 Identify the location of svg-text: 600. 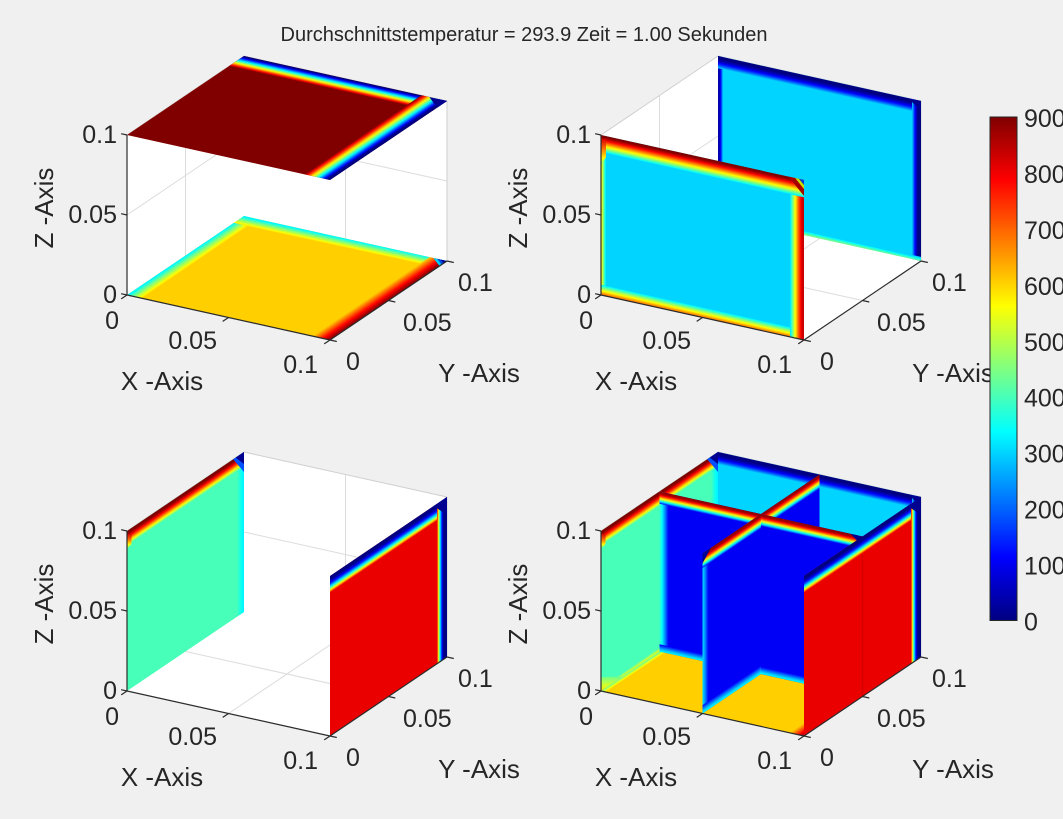
(1043, 287).